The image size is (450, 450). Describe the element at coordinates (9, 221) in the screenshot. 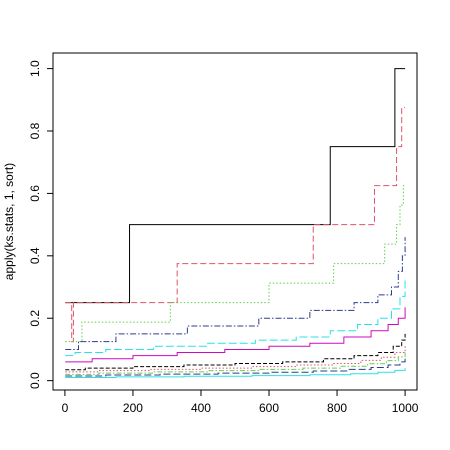

I see `y-axis-label: apply(ks.stats, 1, sort)` at that location.